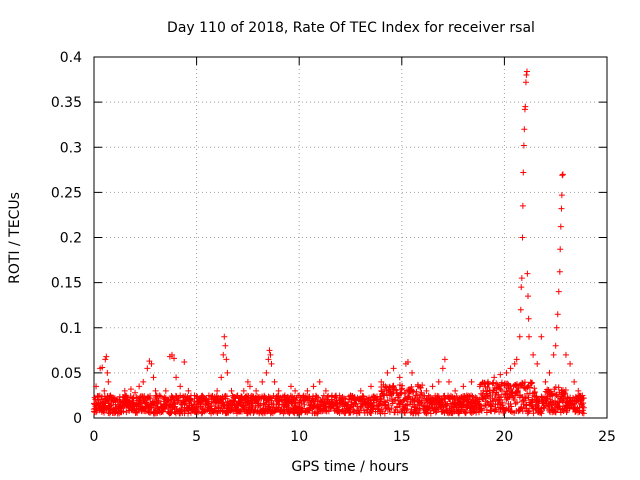 The image size is (640, 480). What do you see at coordinates (71, 329) in the screenshot?
I see `y-tick-label: 0.1` at bounding box center [71, 329].